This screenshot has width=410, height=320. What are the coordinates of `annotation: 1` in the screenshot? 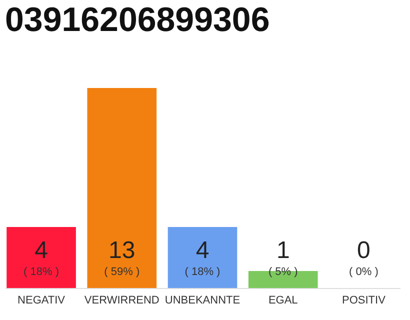 It's located at (283, 250).